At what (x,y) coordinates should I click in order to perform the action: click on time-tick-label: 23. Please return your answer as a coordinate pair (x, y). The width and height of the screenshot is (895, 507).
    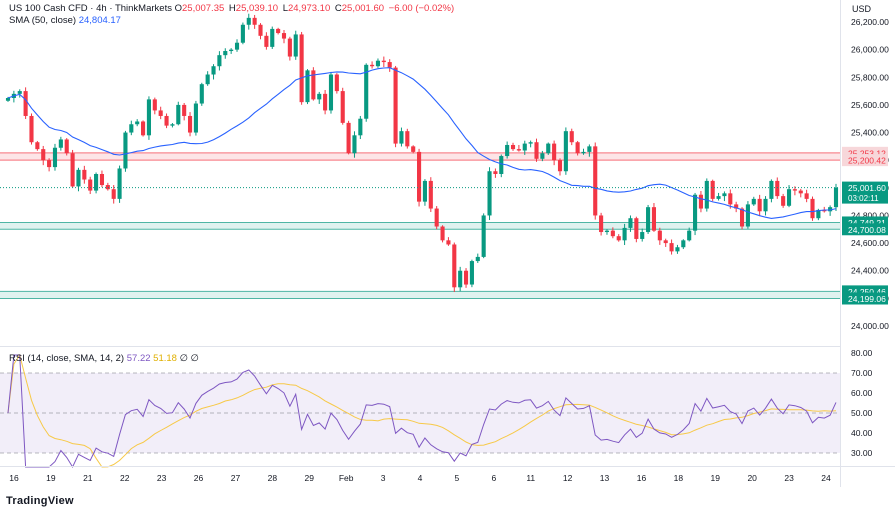
    Looking at the image, I should click on (162, 478).